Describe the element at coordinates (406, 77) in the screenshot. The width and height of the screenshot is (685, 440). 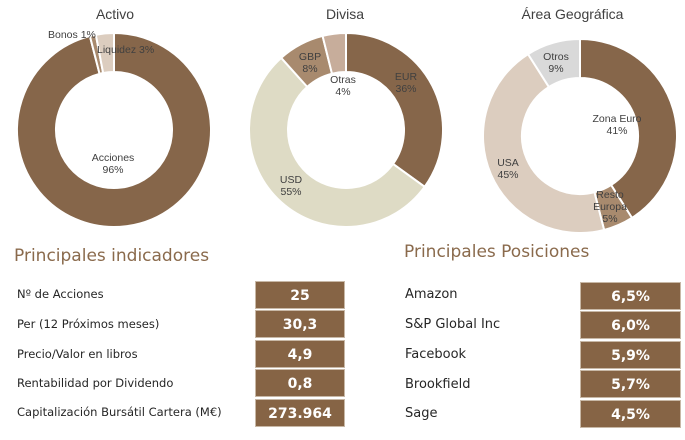
I see `label-eur-name: EUR` at that location.